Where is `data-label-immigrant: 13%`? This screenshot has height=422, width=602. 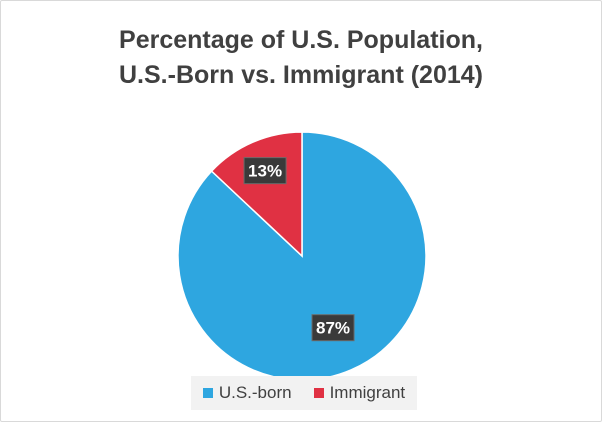 data-label-immigrant: 13% is located at coordinates (265, 171).